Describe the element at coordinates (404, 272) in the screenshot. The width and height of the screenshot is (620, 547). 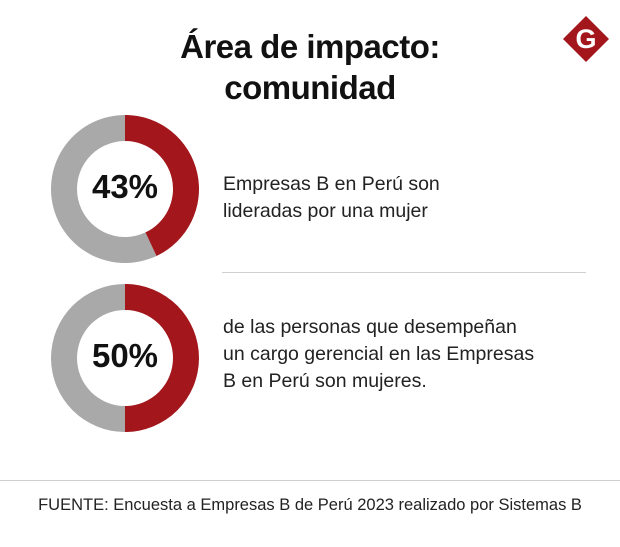
I see `section-divider` at that location.